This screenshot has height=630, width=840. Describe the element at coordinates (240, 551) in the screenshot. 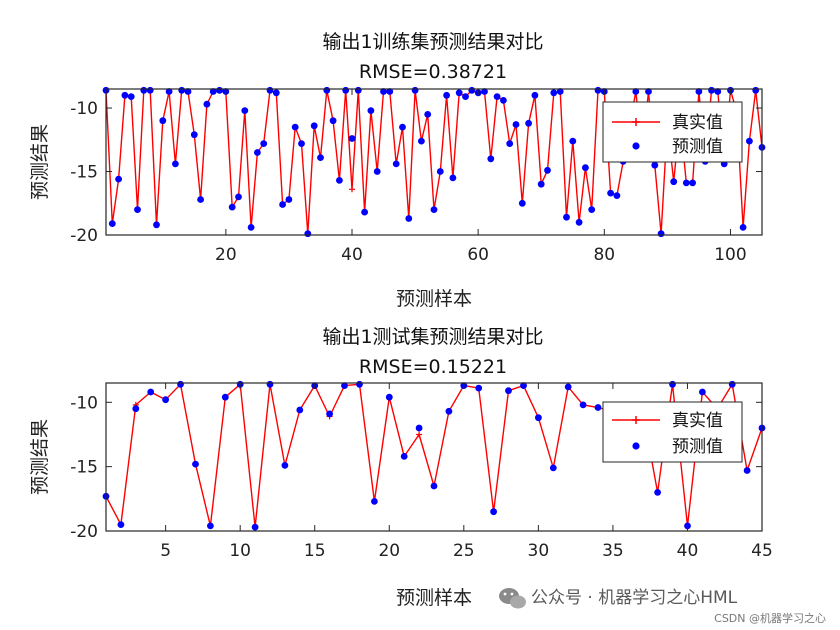

I see `test-xtick-label: 10` at that location.